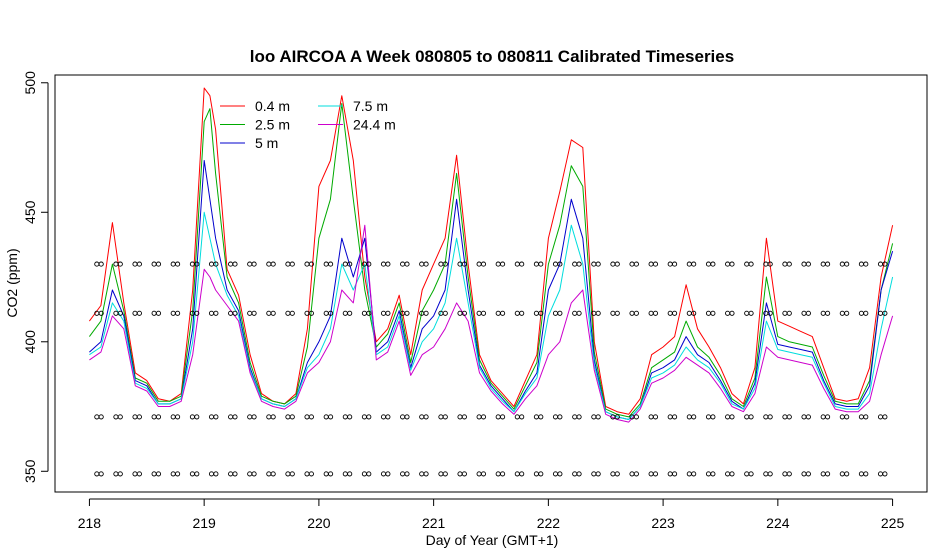  What do you see at coordinates (492, 540) in the screenshot?
I see `x-axis-label: Day of Year (GMT+1)` at bounding box center [492, 540].